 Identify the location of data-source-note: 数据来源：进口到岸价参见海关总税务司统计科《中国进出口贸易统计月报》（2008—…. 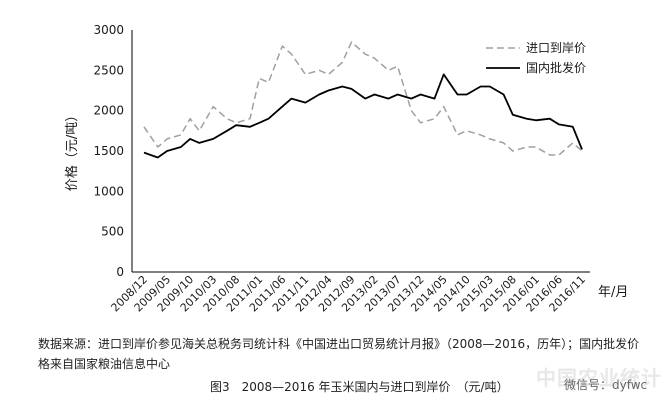
(339, 354).